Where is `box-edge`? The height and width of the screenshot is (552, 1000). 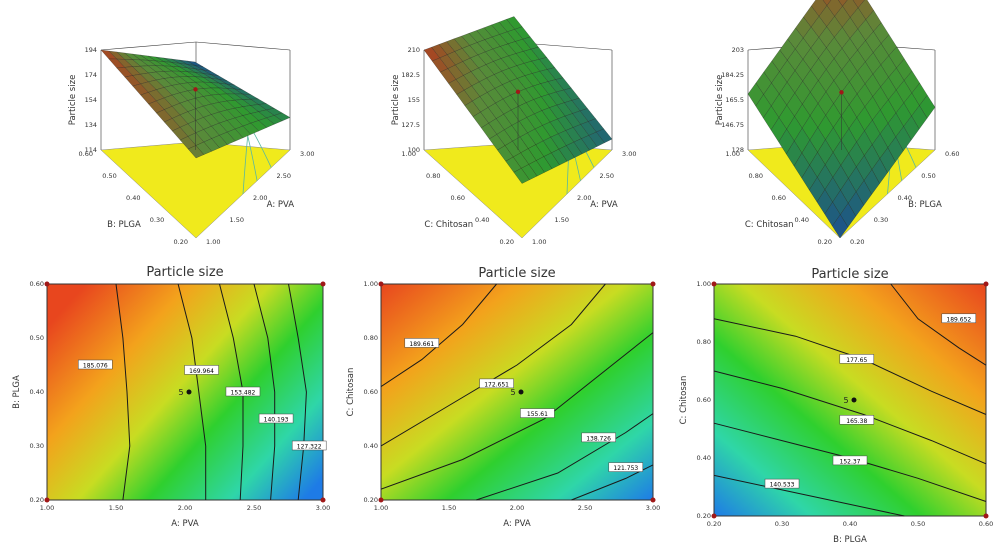 box-edge is located at coordinates (148, 46).